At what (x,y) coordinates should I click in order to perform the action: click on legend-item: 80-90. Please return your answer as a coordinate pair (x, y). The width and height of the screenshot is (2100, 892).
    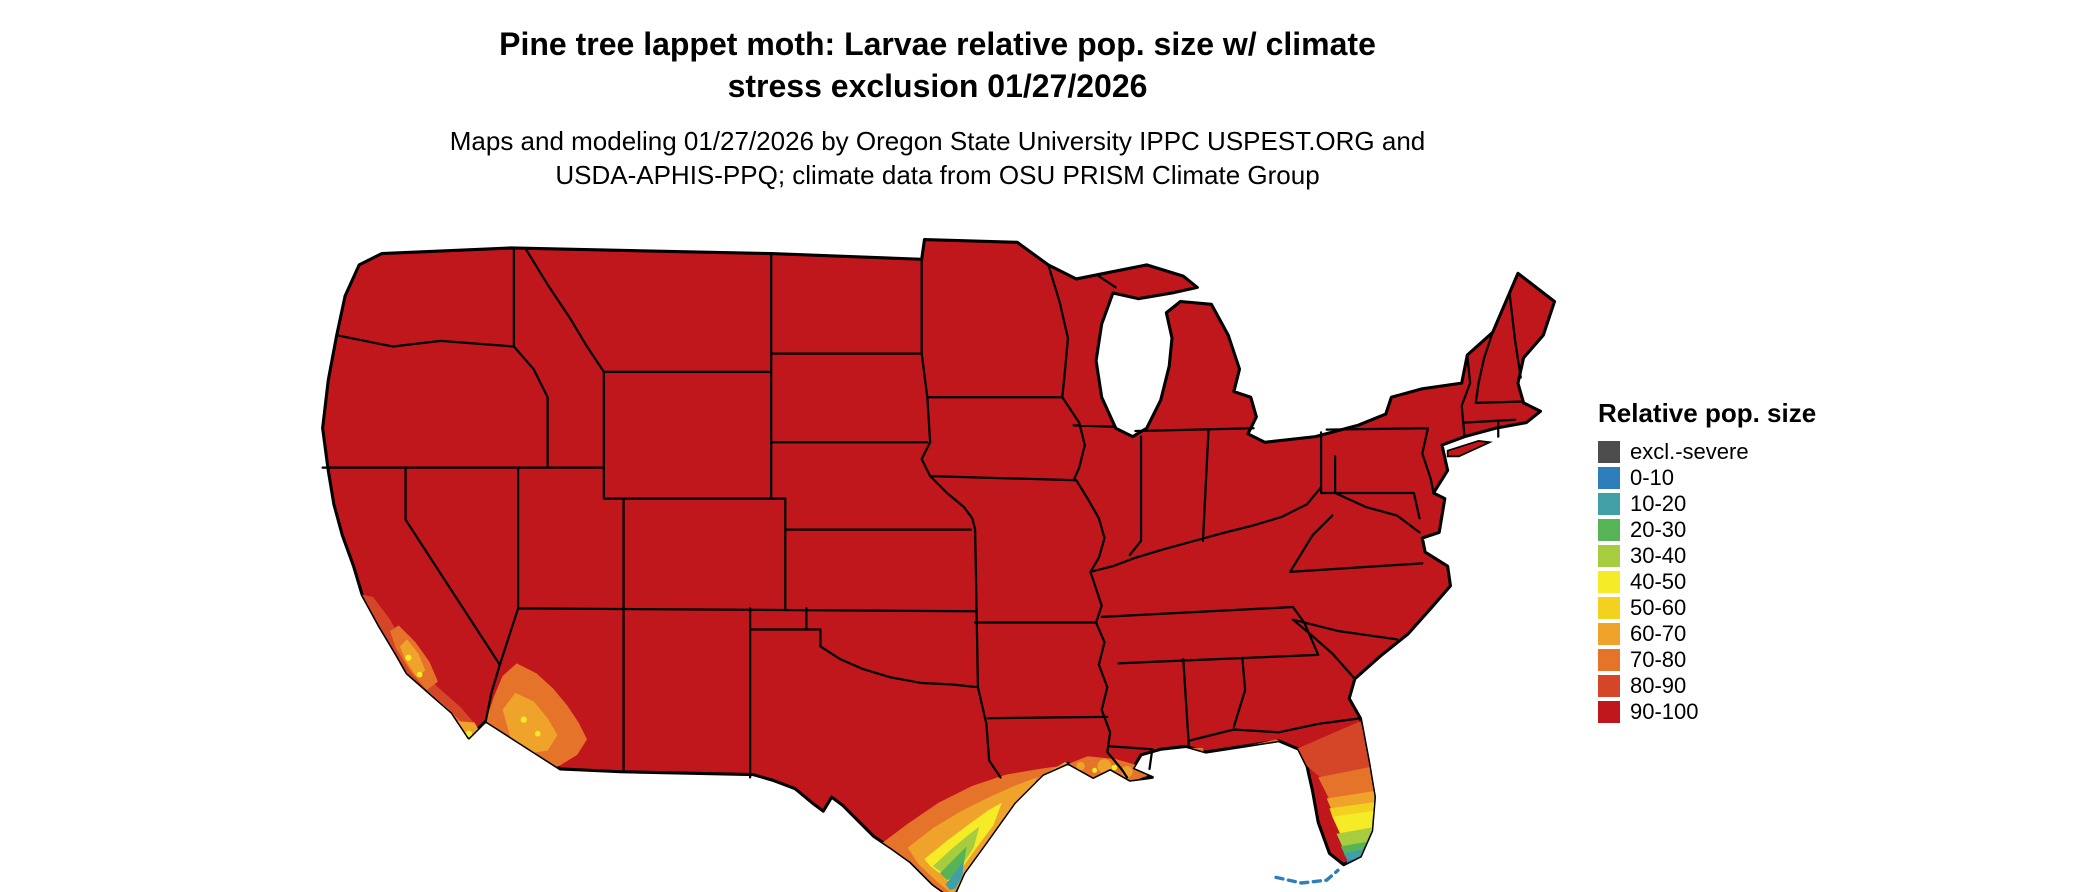
    Looking at the image, I should click on (1707, 685).